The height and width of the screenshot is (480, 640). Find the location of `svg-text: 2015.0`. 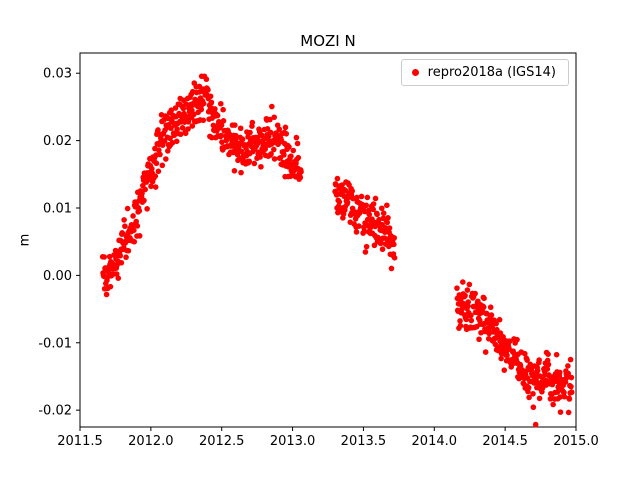

svg-text: 2015.0 is located at coordinates (576, 441).